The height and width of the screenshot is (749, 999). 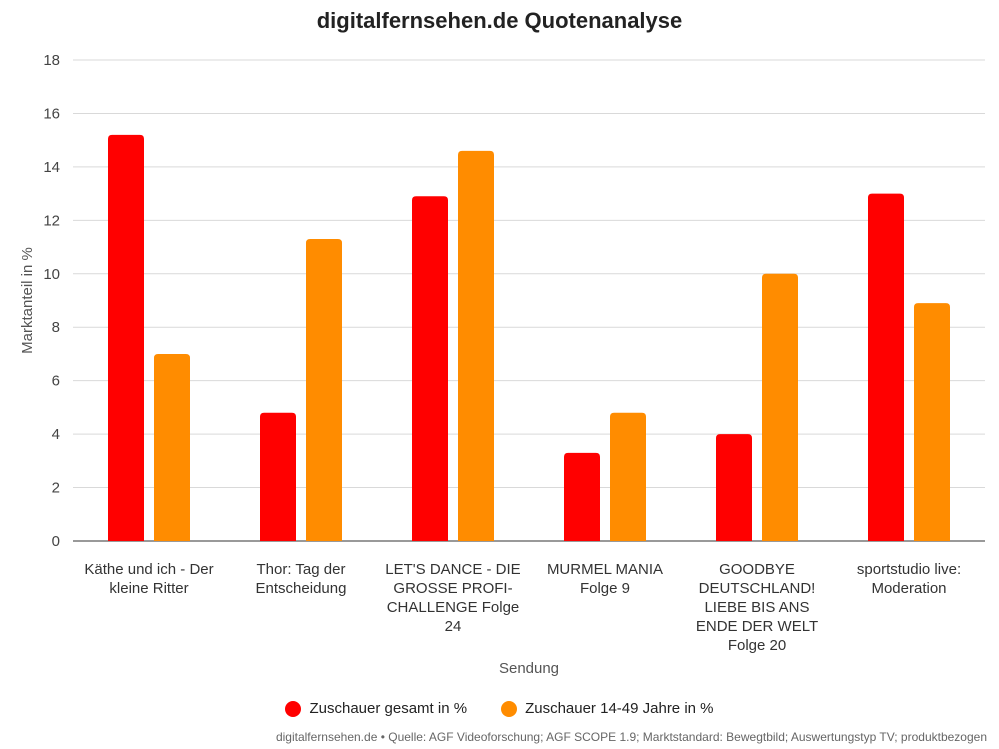 I want to click on y-tick-label: 18, so click(x=51, y=60).